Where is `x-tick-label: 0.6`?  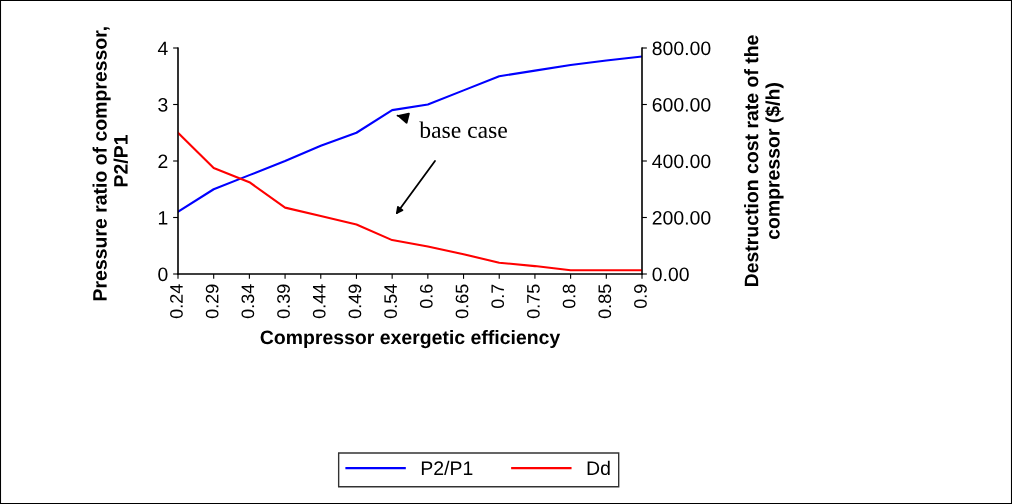
x-tick-label: 0.6 is located at coordinates (426, 296).